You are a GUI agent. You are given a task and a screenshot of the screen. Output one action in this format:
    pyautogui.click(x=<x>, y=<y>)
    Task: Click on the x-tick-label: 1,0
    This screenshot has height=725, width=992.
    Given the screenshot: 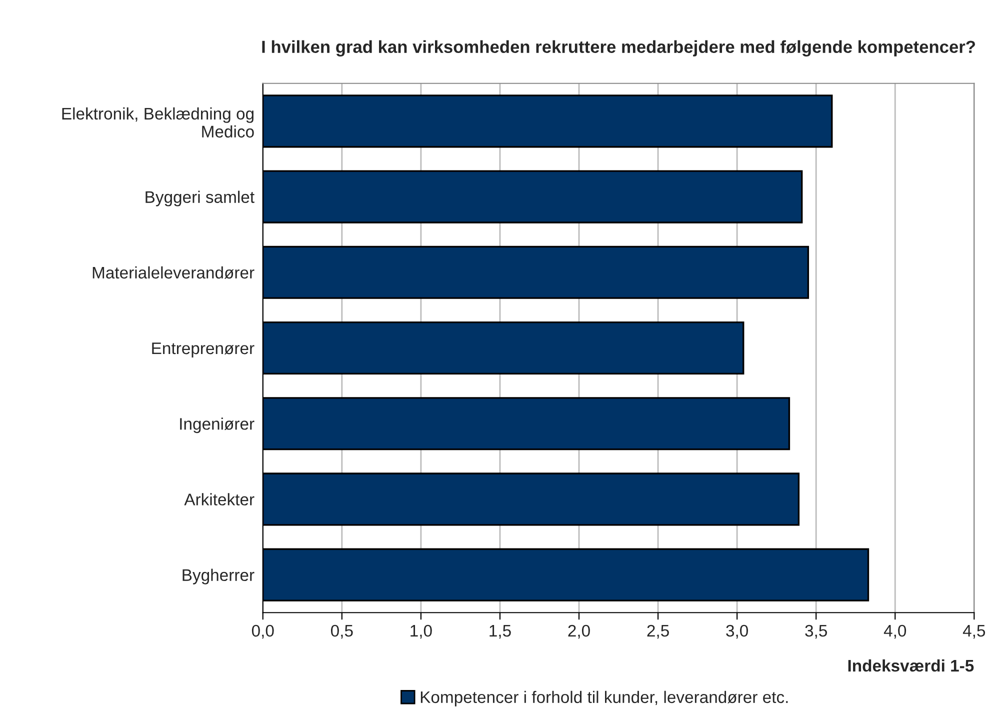 What is the action you would take?
    pyautogui.click(x=421, y=631)
    